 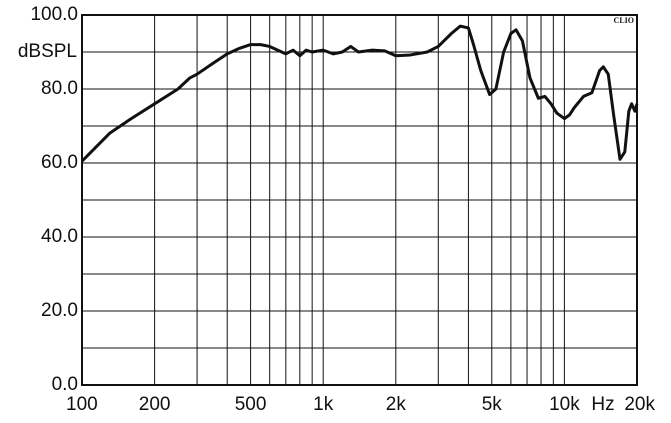 I want to click on x-tick-label: 10k, so click(x=564, y=404).